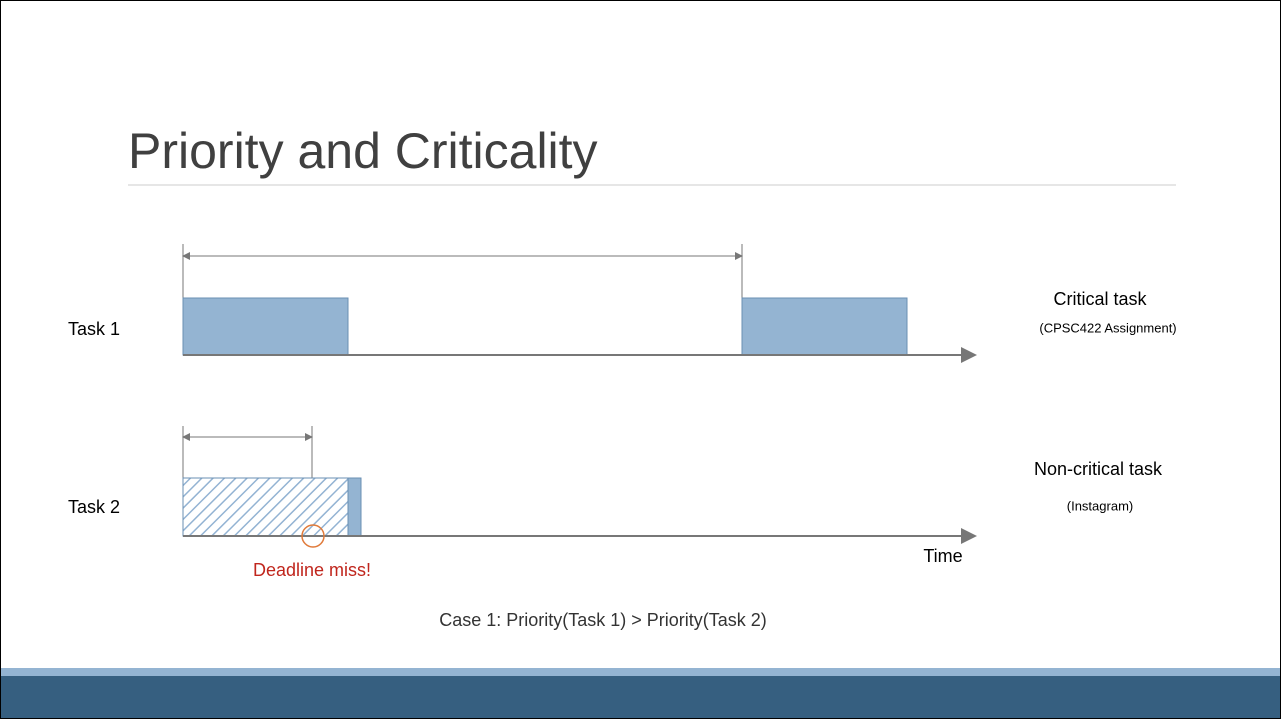 Image resolution: width=1281 pixels, height=724 pixels. Describe the element at coordinates (640, 672) in the screenshot. I see `footer-stripe` at that location.